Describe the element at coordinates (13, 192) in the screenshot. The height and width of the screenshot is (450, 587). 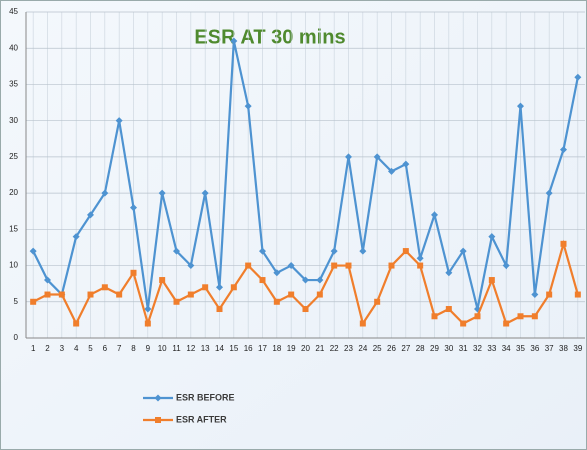
I see `y-tick-label: 20` at that location.